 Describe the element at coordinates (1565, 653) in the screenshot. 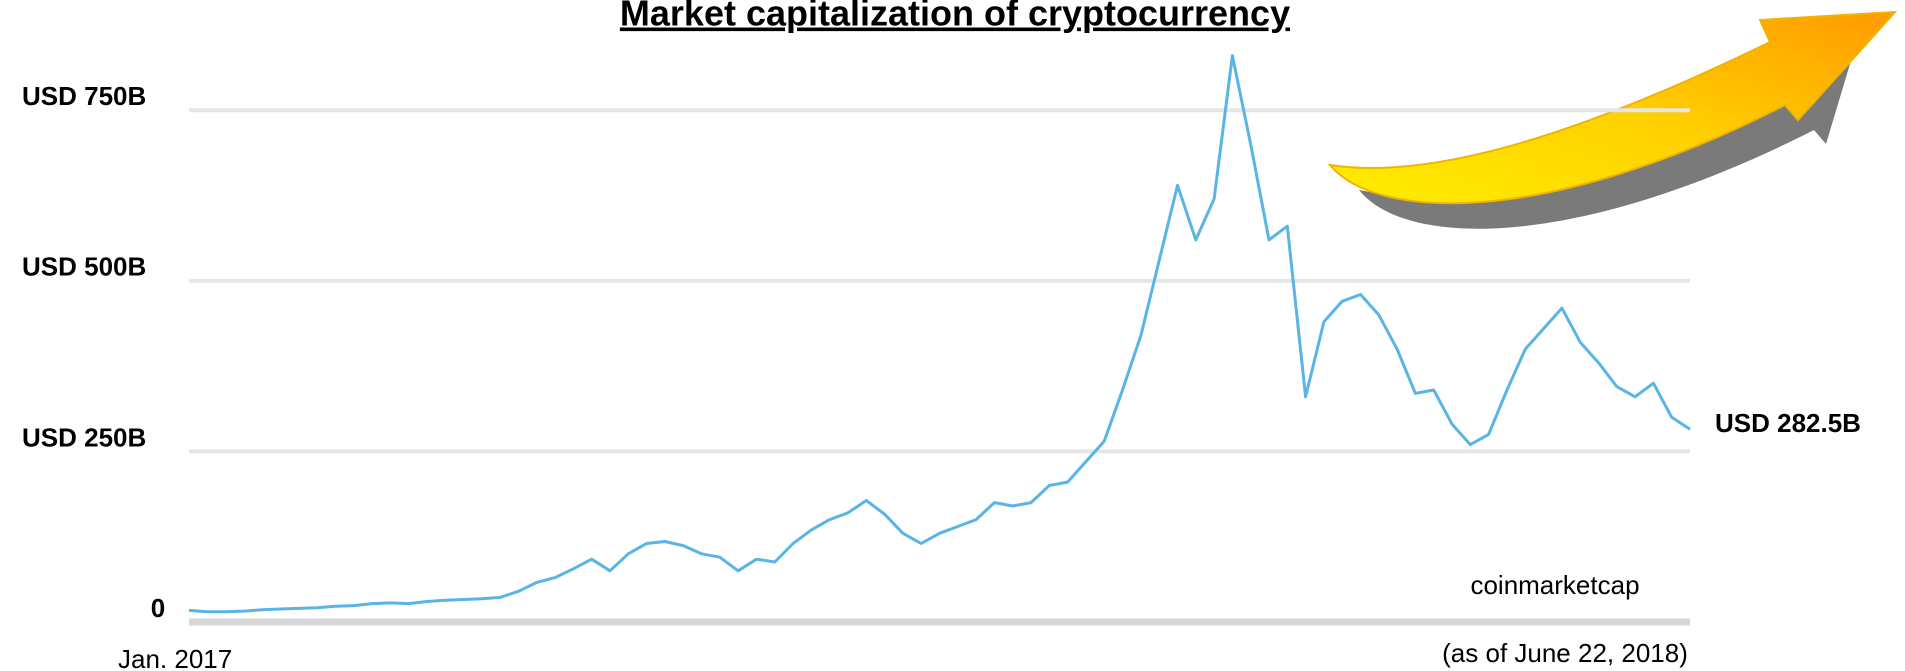

I see `x-tick-label: (as of June 22, 2018)` at that location.